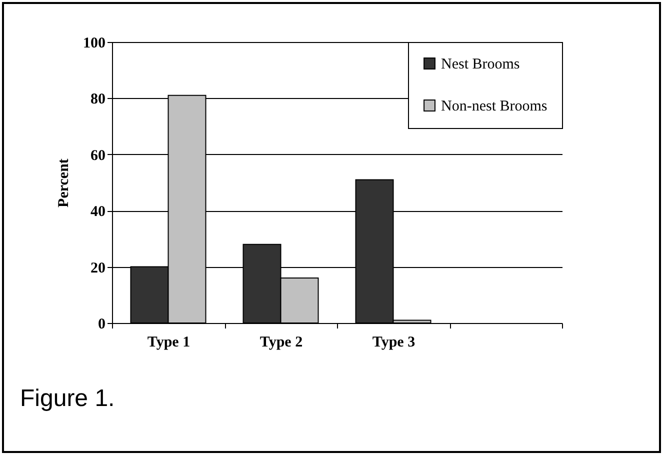 The width and height of the screenshot is (667, 459). Describe the element at coordinates (480, 64) in the screenshot. I see `legend-label: Nest Brooms` at that location.